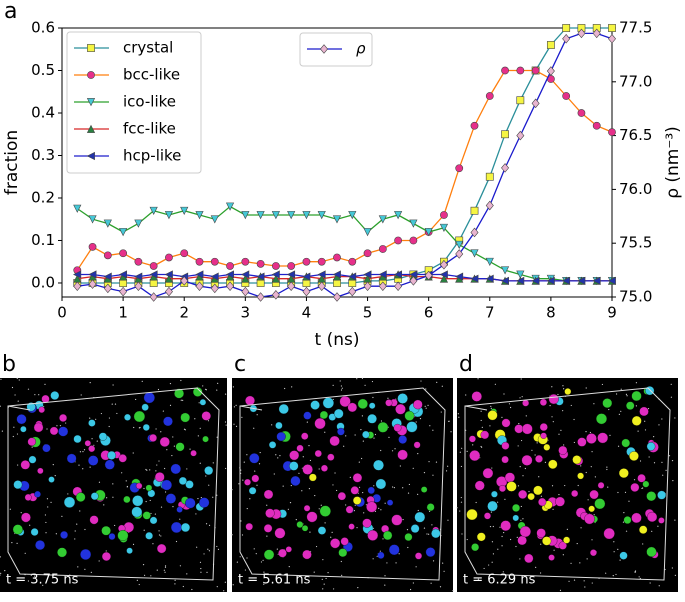 This screenshot has width=685, height=602. What do you see at coordinates (635, 189) in the screenshot?
I see `y2-tick-label: 76.0` at bounding box center [635, 189].